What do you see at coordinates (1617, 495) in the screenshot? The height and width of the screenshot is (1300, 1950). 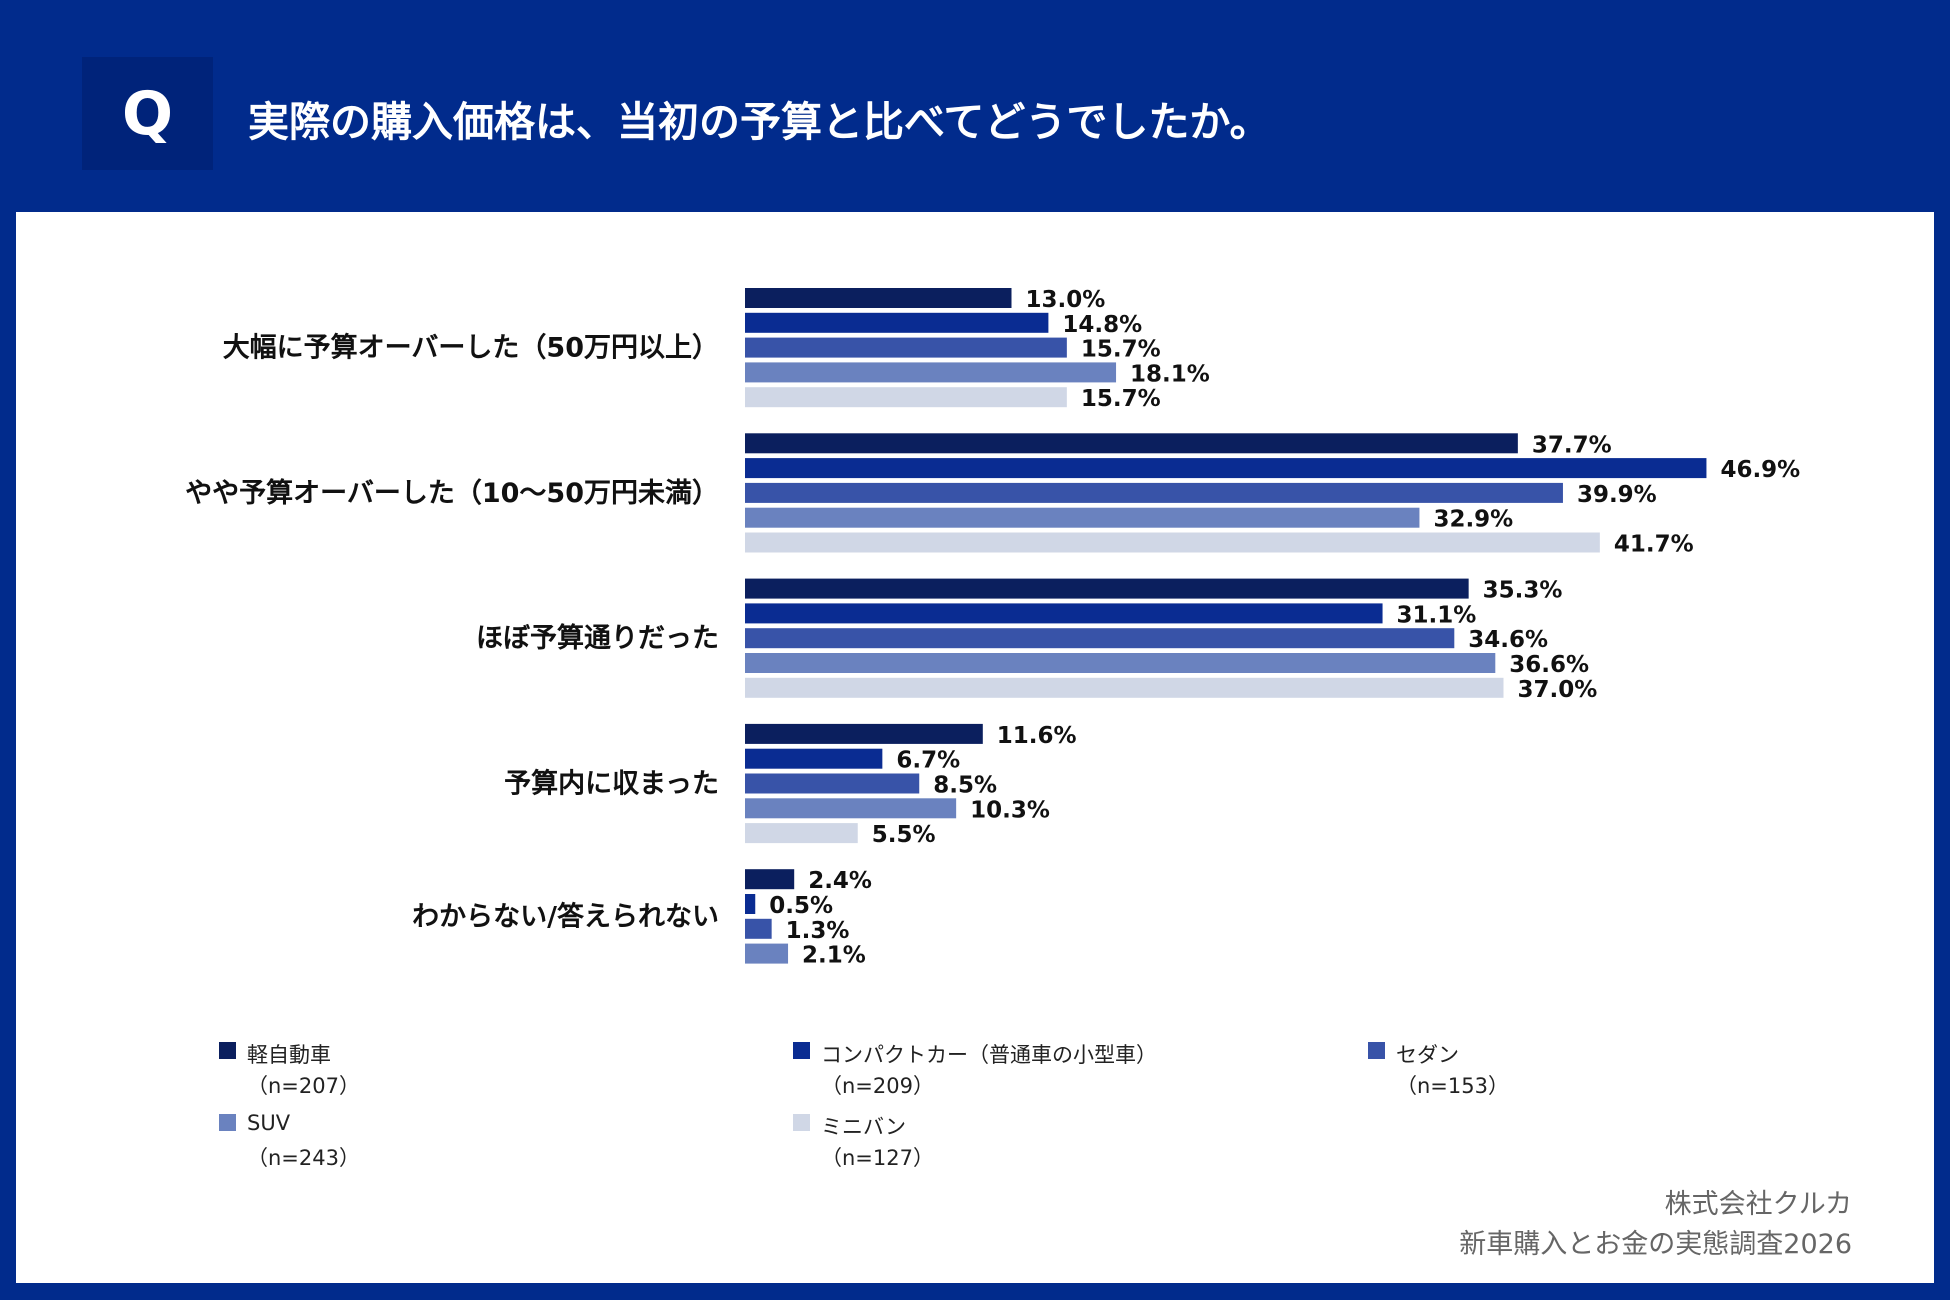 I see `data-label: 39.9%` at bounding box center [1617, 495].